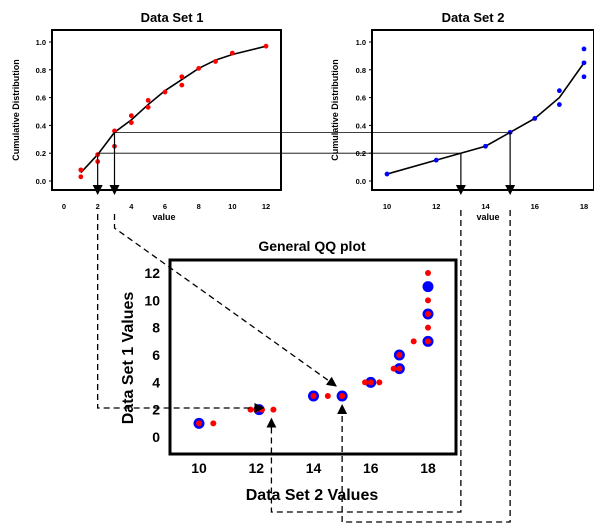  I want to click on ds1-xtick-label: 8, so click(199, 206).